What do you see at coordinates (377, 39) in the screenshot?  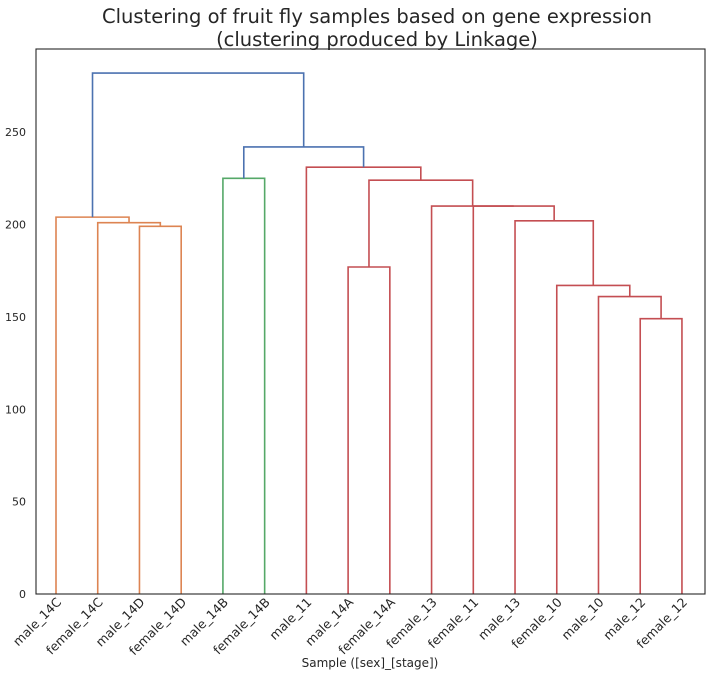 I see `chart-title-line-2: (clustering produced by Linkage)` at bounding box center [377, 39].